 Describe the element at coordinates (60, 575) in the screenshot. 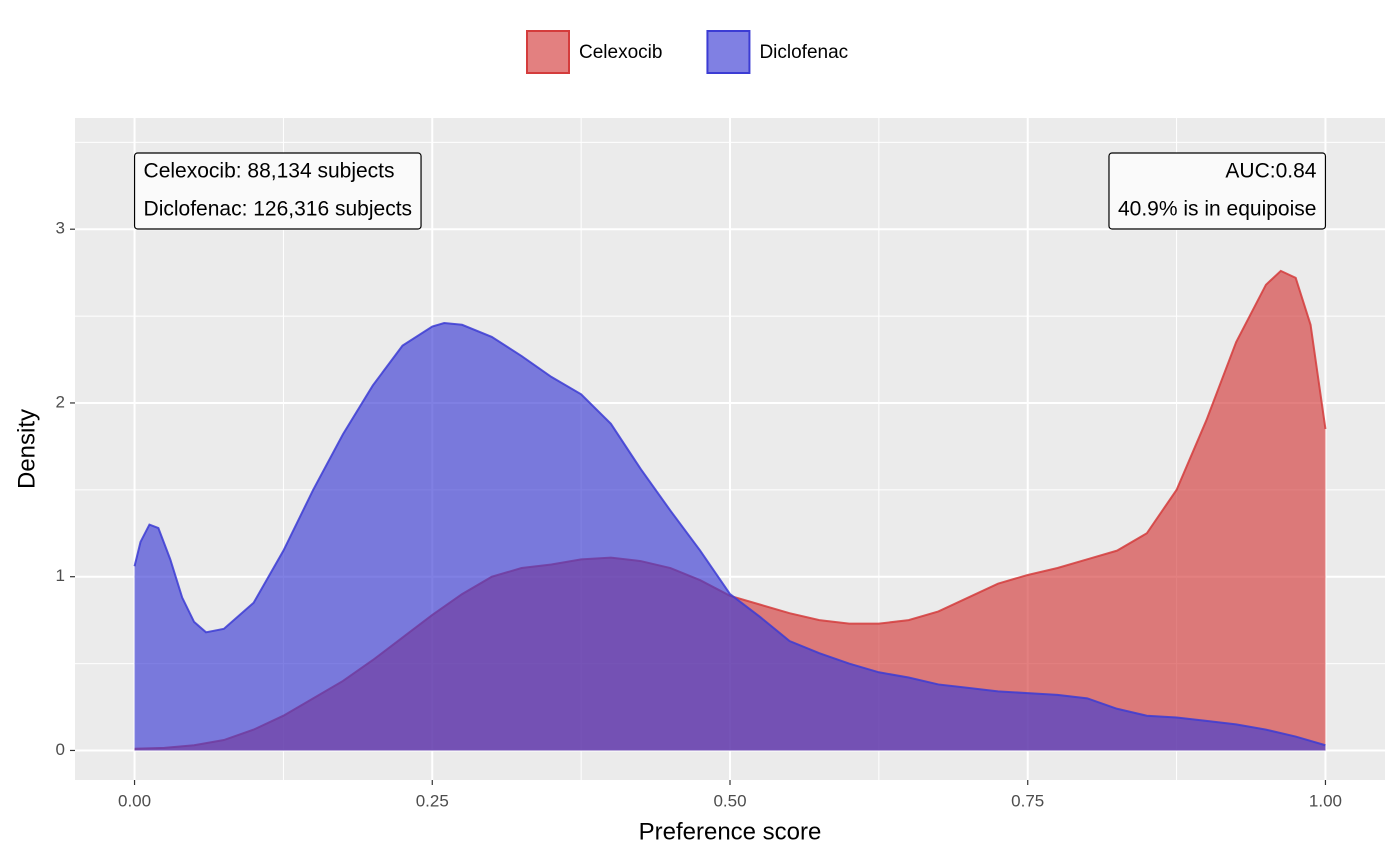

I see `y-tick-label: 1` at that location.